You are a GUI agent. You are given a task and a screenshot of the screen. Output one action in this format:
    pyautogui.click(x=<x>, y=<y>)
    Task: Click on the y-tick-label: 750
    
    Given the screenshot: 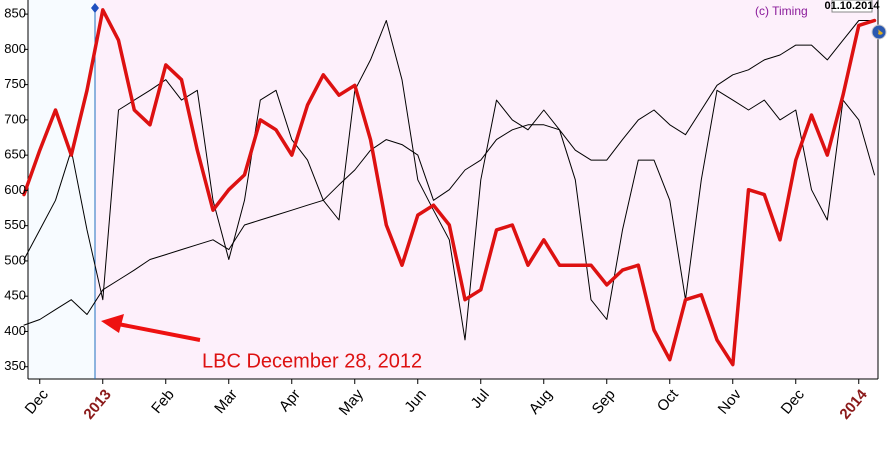 What is the action you would take?
    pyautogui.click(x=15, y=83)
    